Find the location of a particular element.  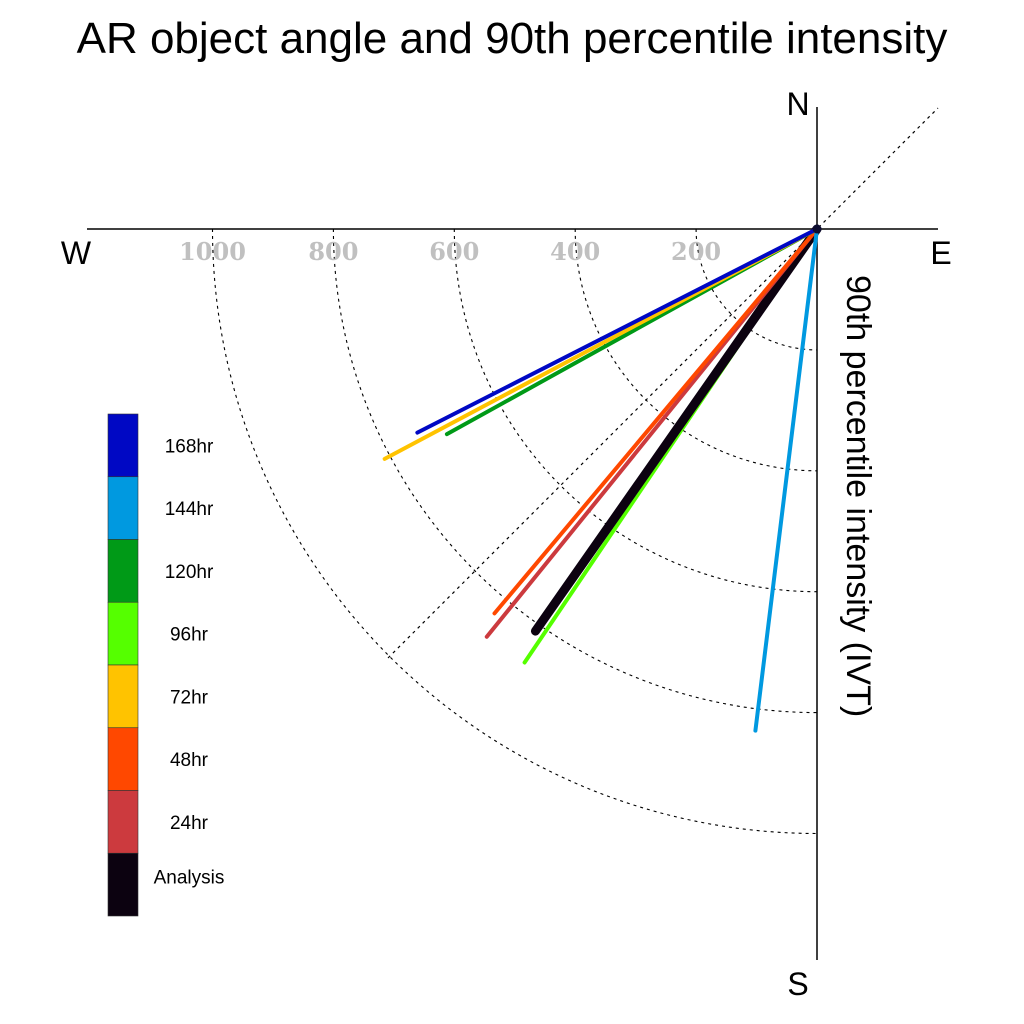

origin-point is located at coordinates (817, 229).